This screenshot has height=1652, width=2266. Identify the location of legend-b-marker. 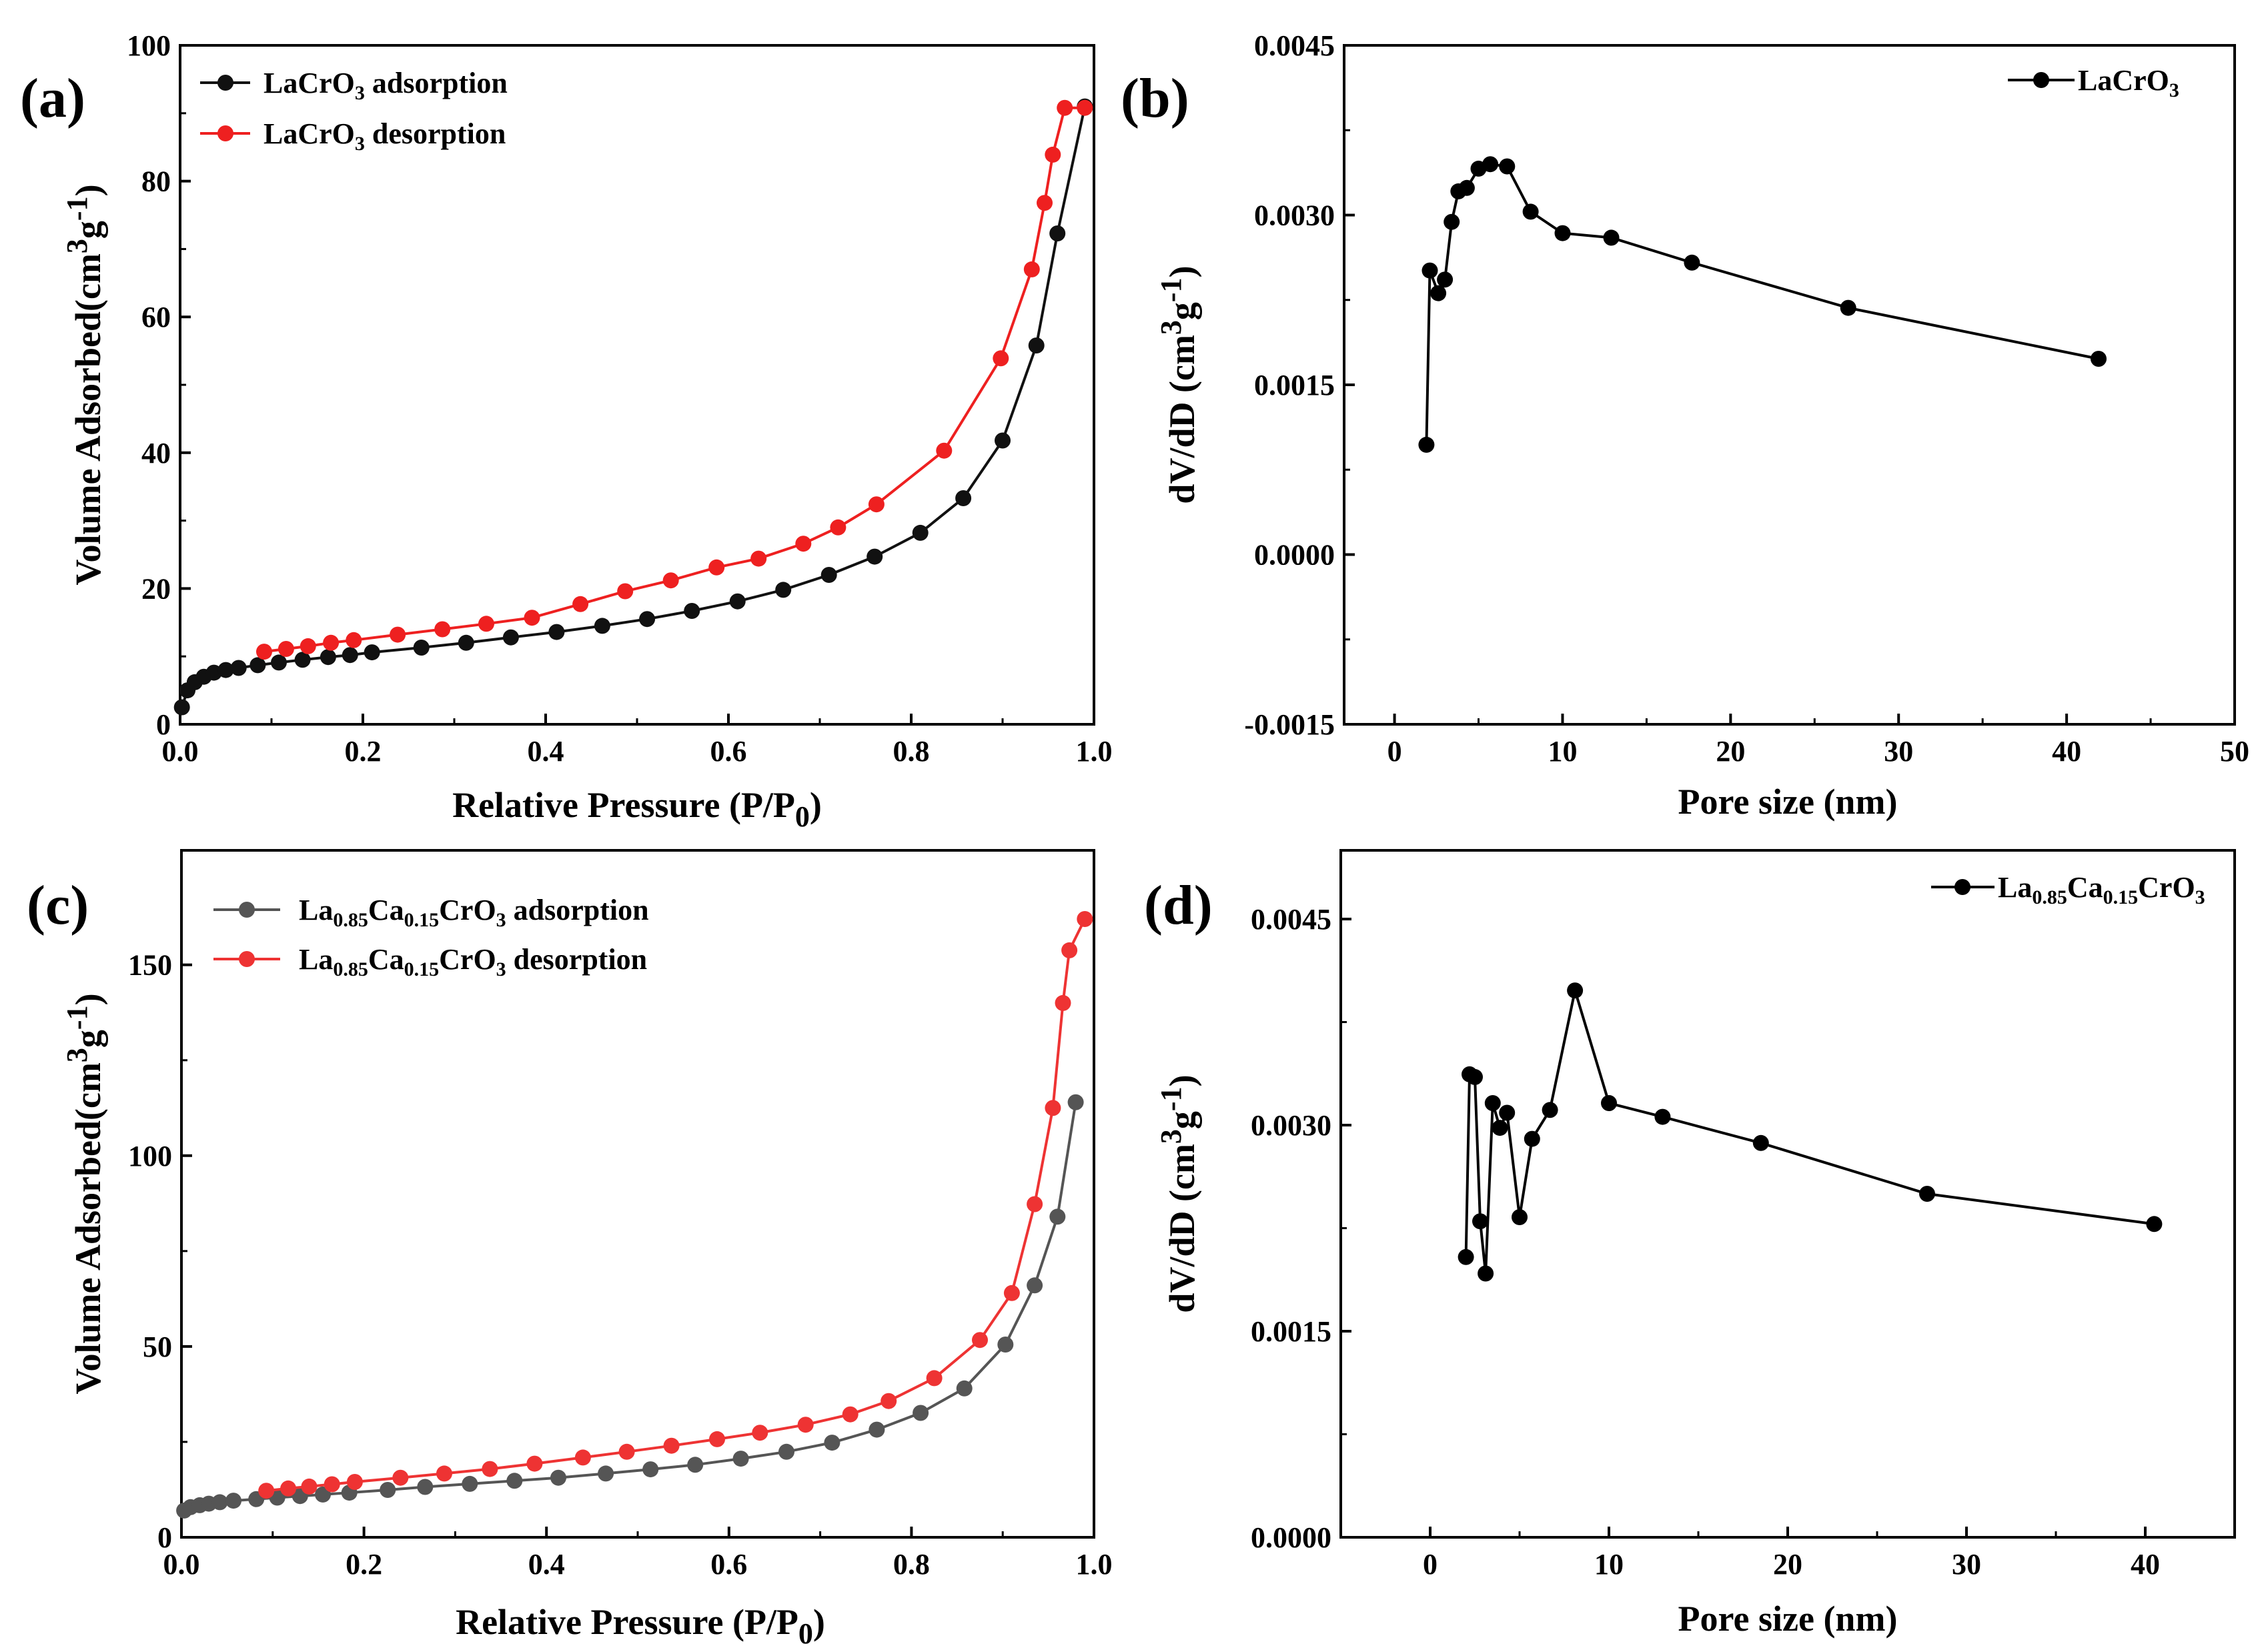
(2041, 80).